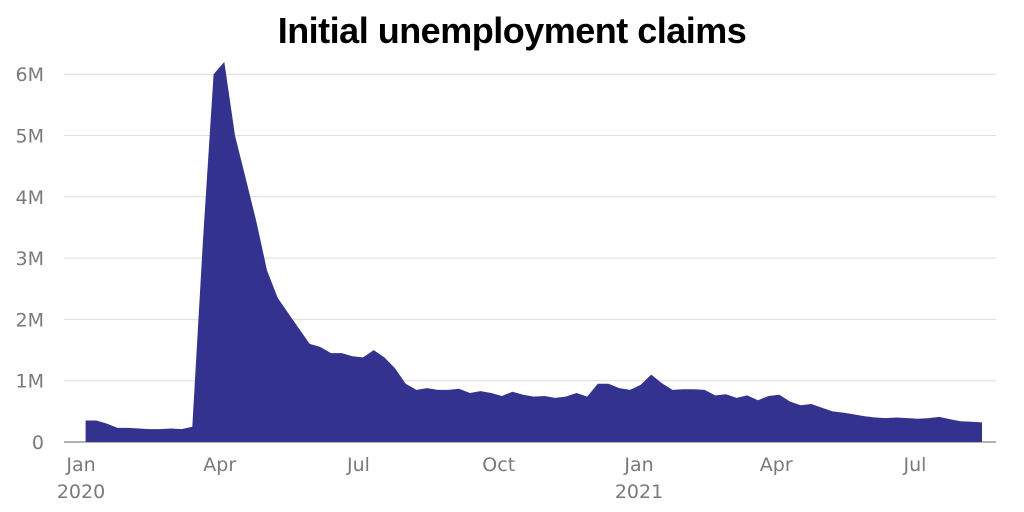 This screenshot has height=512, width=1024. Describe the element at coordinates (30, 382) in the screenshot. I see `y-tick-label: 1M` at that location.